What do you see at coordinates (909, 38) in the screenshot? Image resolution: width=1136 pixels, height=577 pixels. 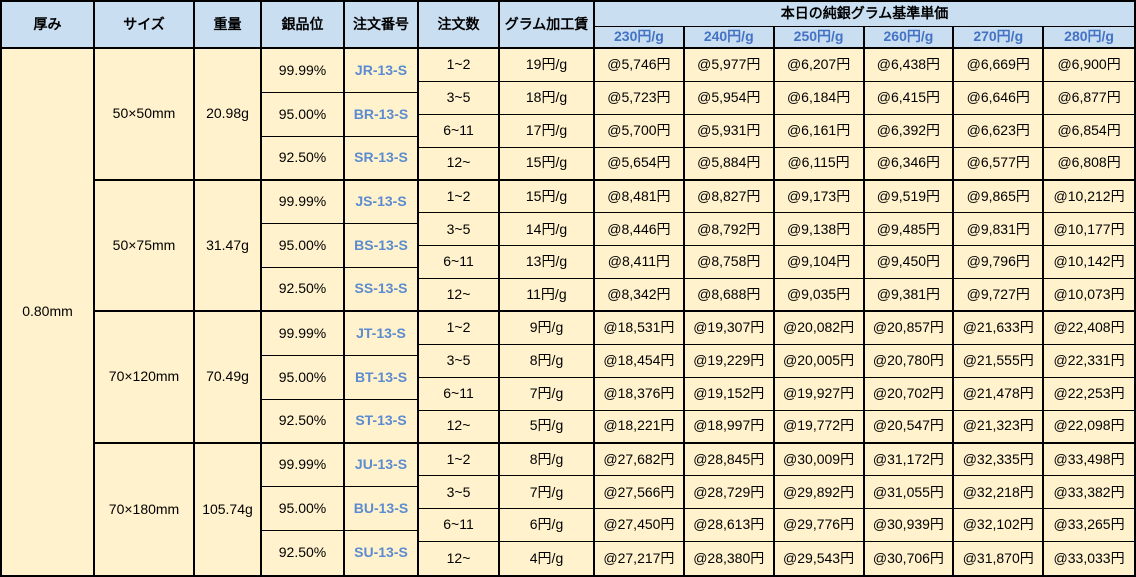 I see `price-col-header: 260円/g` at bounding box center [909, 38].